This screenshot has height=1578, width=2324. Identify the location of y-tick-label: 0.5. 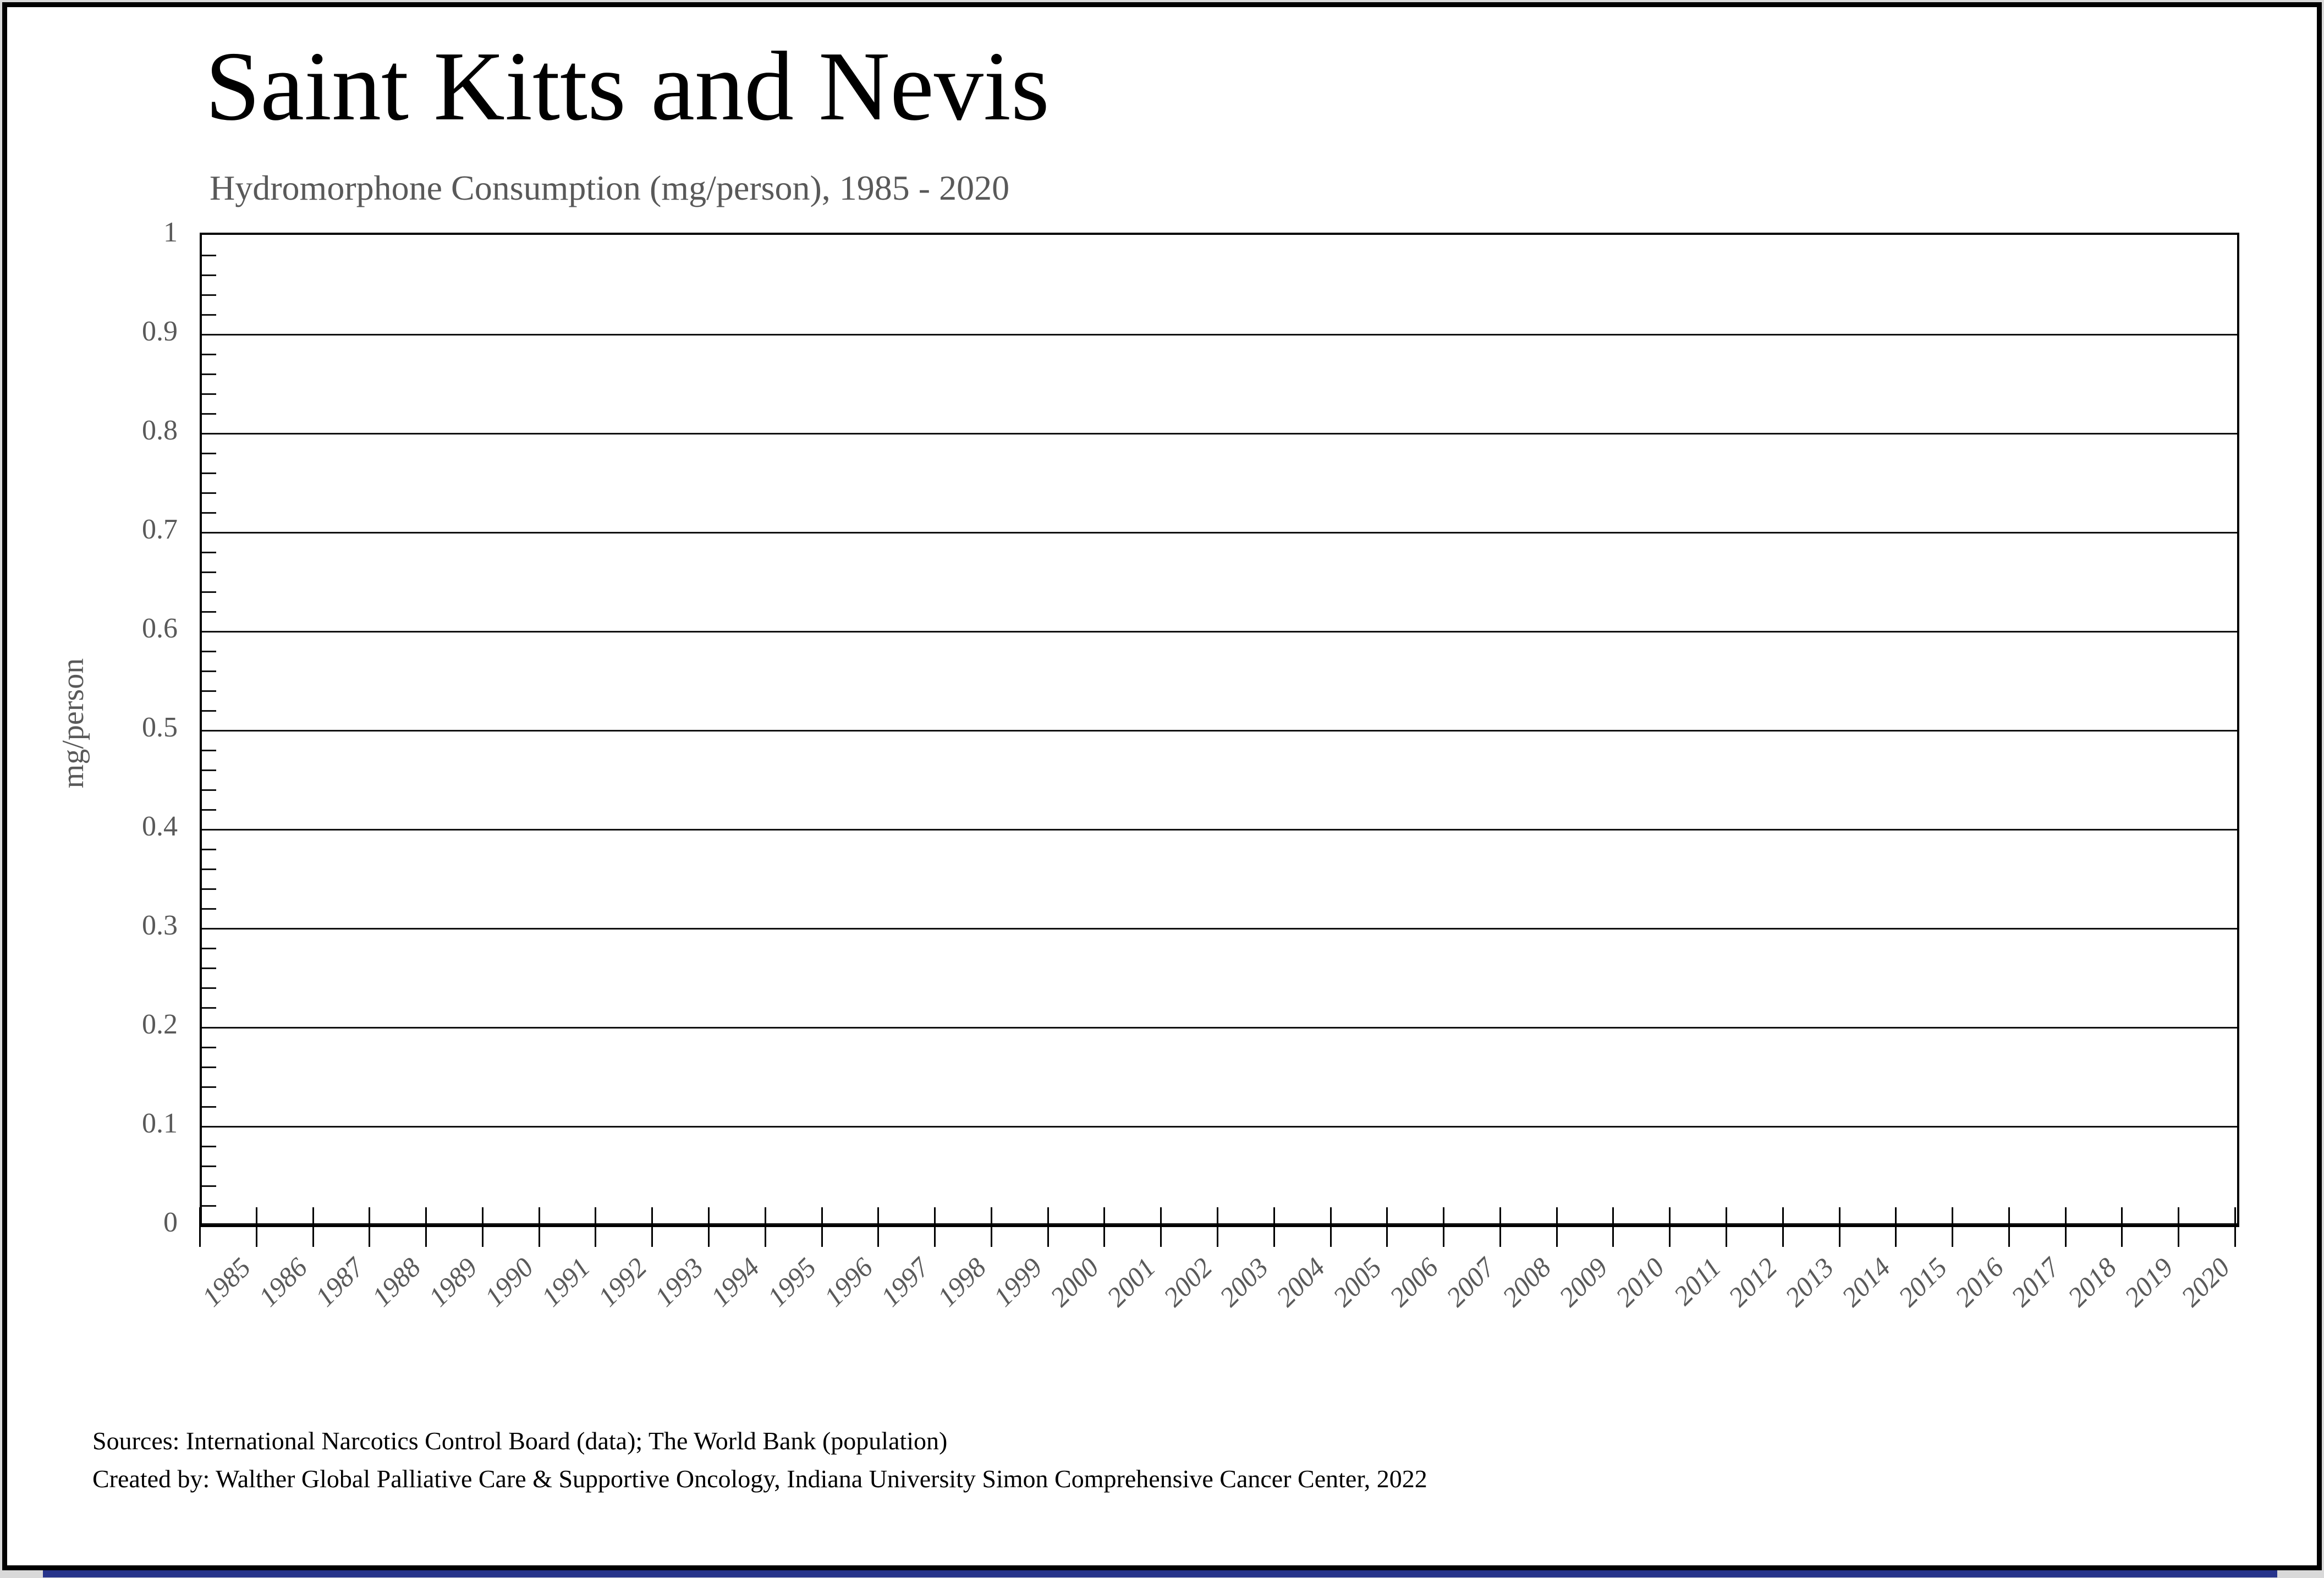
(160, 728).